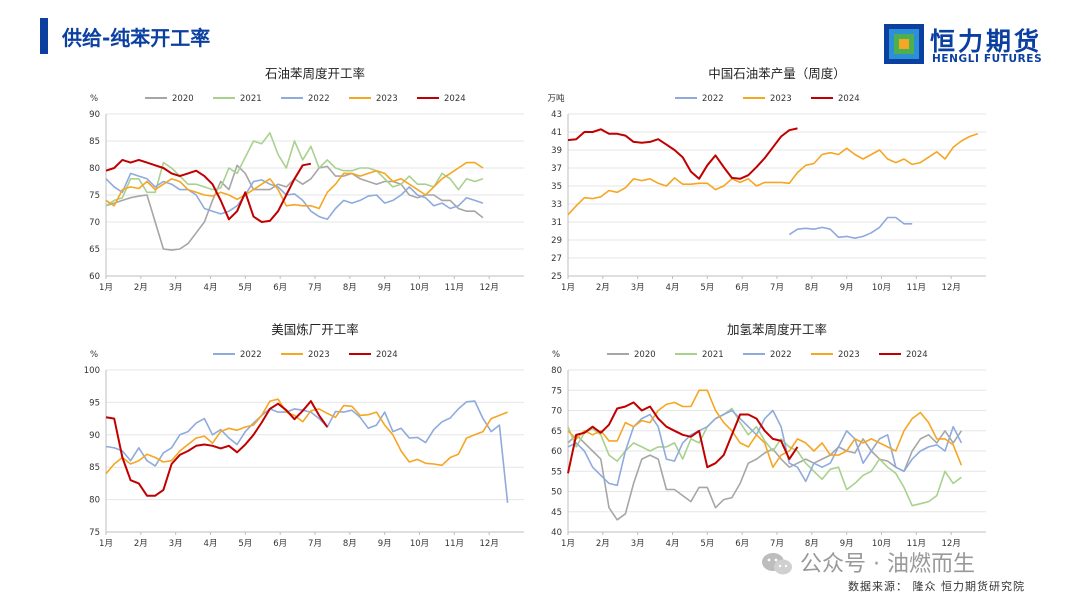  Describe the element at coordinates (94, 403) in the screenshot. I see `y-tick-label: 95` at that location.